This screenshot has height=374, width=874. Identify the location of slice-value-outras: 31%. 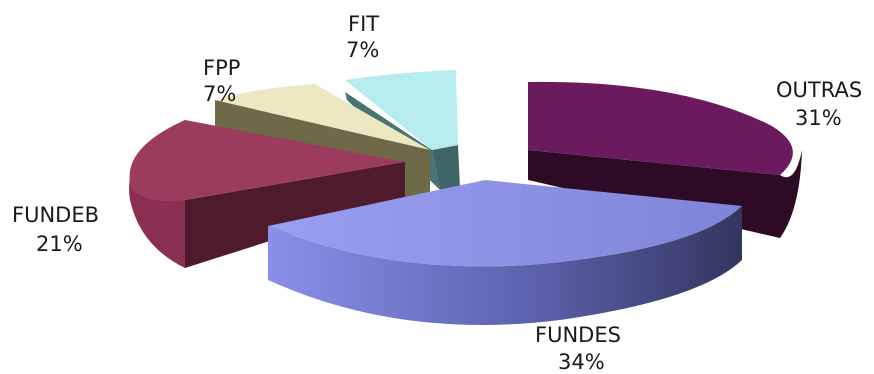
(818, 118).